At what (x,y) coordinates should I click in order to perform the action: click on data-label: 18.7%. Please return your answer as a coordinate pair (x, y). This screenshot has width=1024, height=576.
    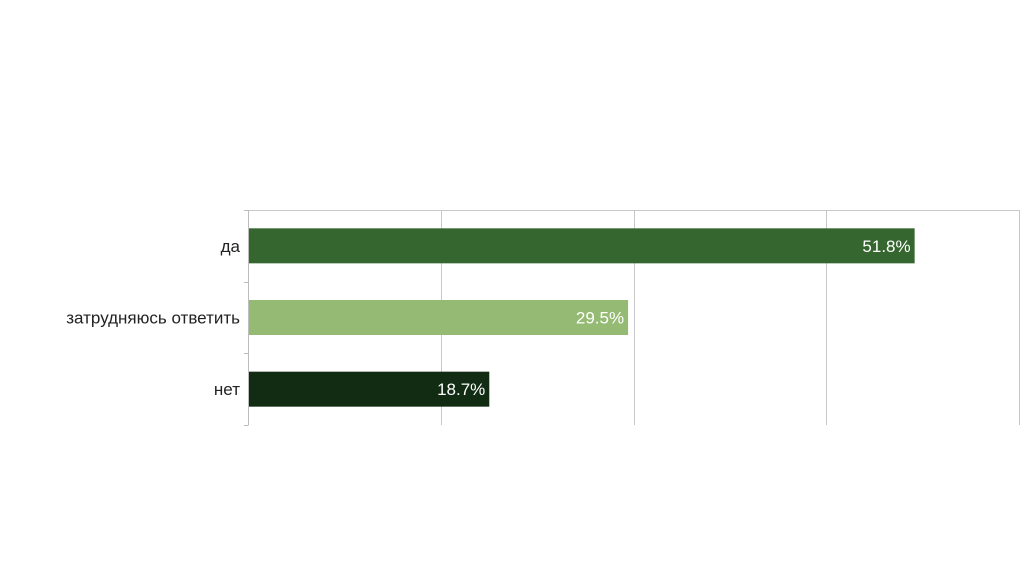
    Looking at the image, I should click on (461, 389).